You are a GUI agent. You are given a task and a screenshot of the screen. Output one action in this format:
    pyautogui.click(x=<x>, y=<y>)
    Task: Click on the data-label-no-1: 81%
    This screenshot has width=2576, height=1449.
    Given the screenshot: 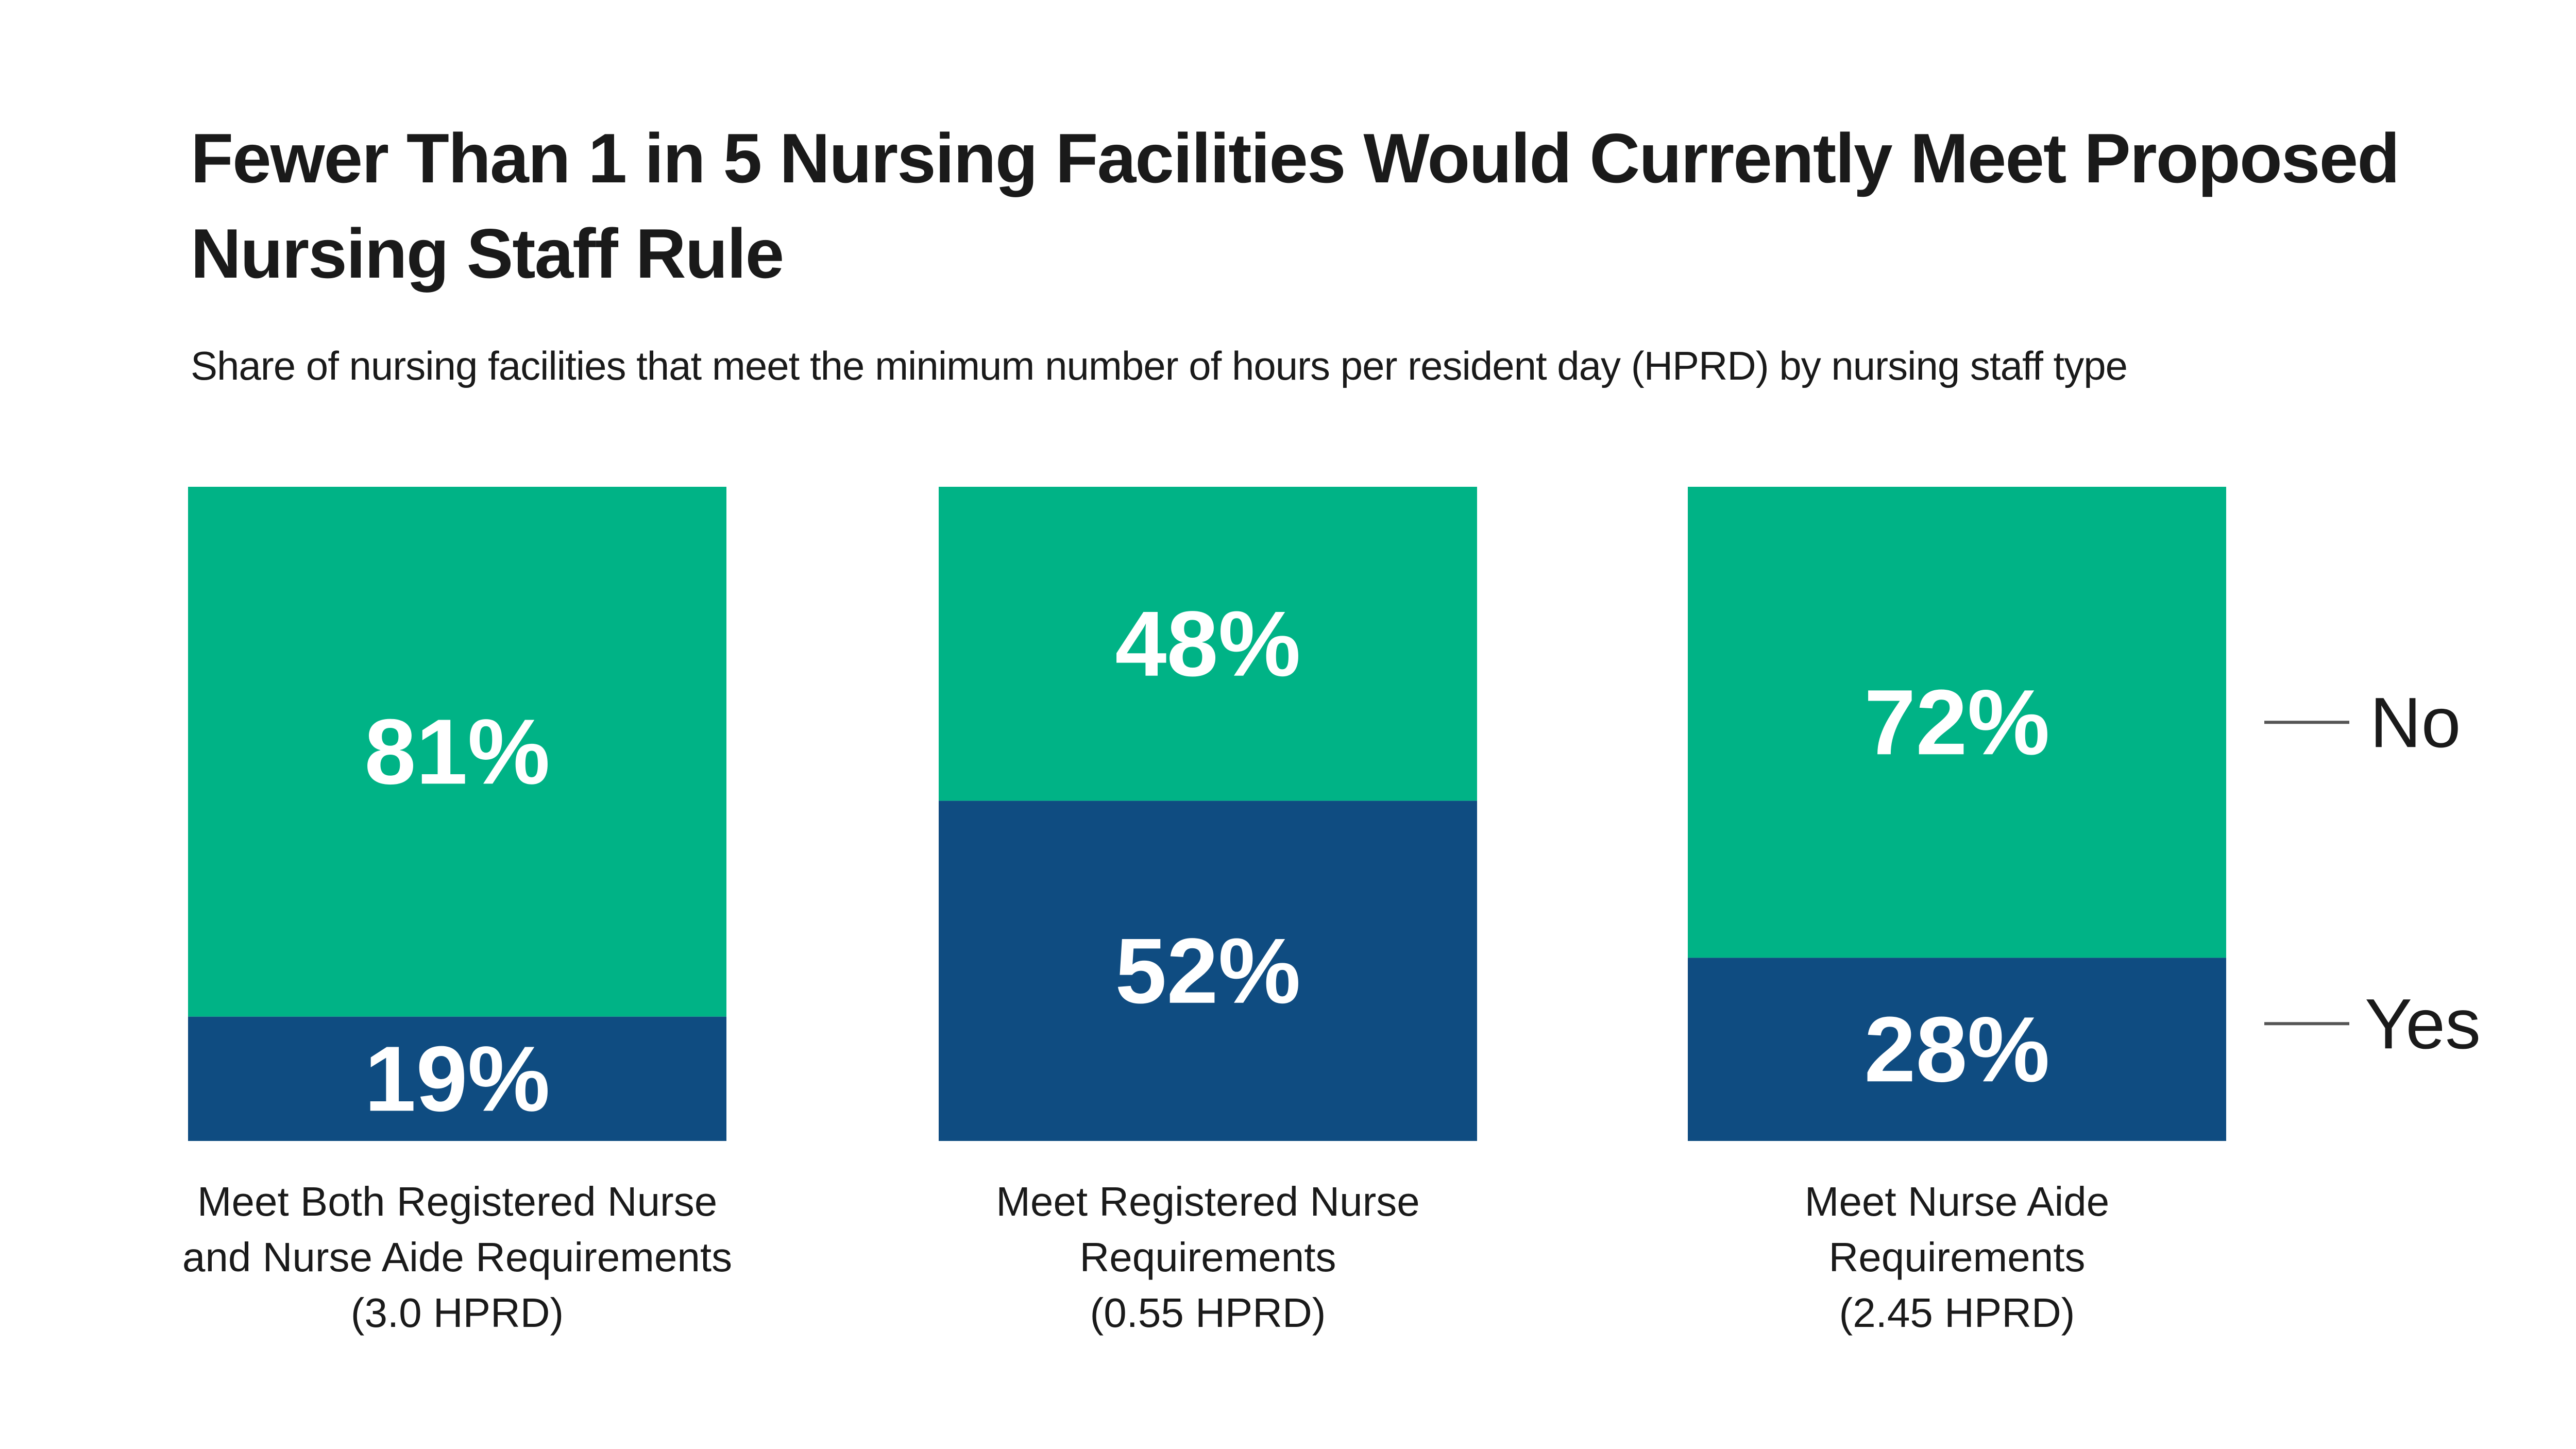 What is the action you would take?
    pyautogui.click(x=457, y=752)
    